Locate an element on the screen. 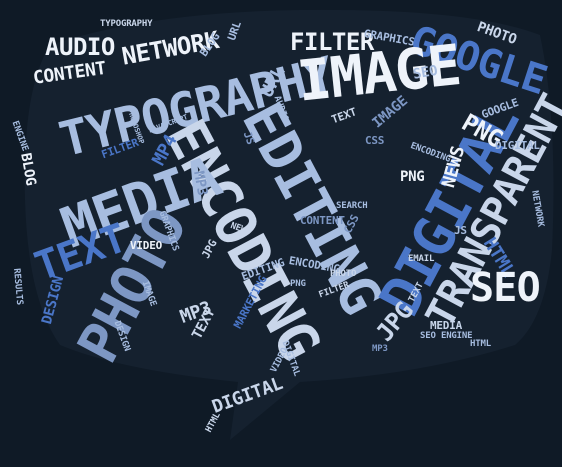  word-html-right: HTML is located at coordinates (480, 344).